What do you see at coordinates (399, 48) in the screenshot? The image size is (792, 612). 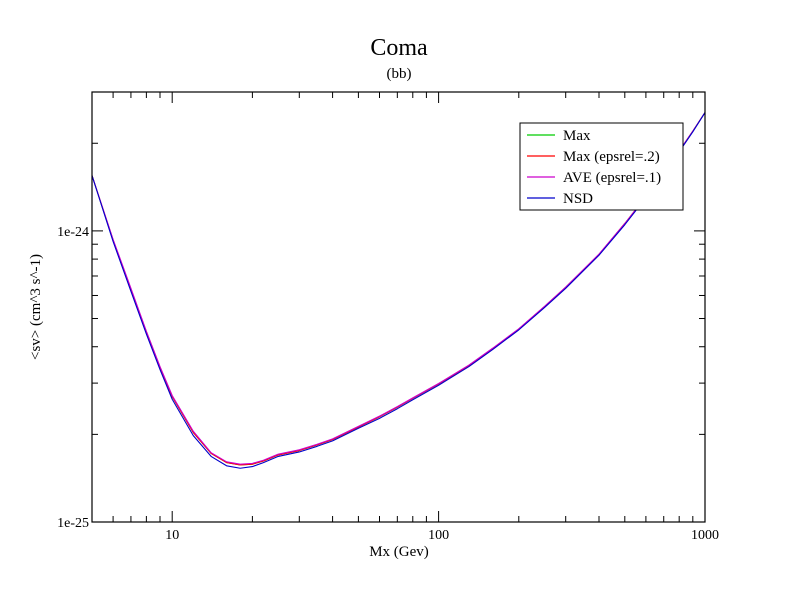 I see `chart-title: Coma` at bounding box center [399, 48].